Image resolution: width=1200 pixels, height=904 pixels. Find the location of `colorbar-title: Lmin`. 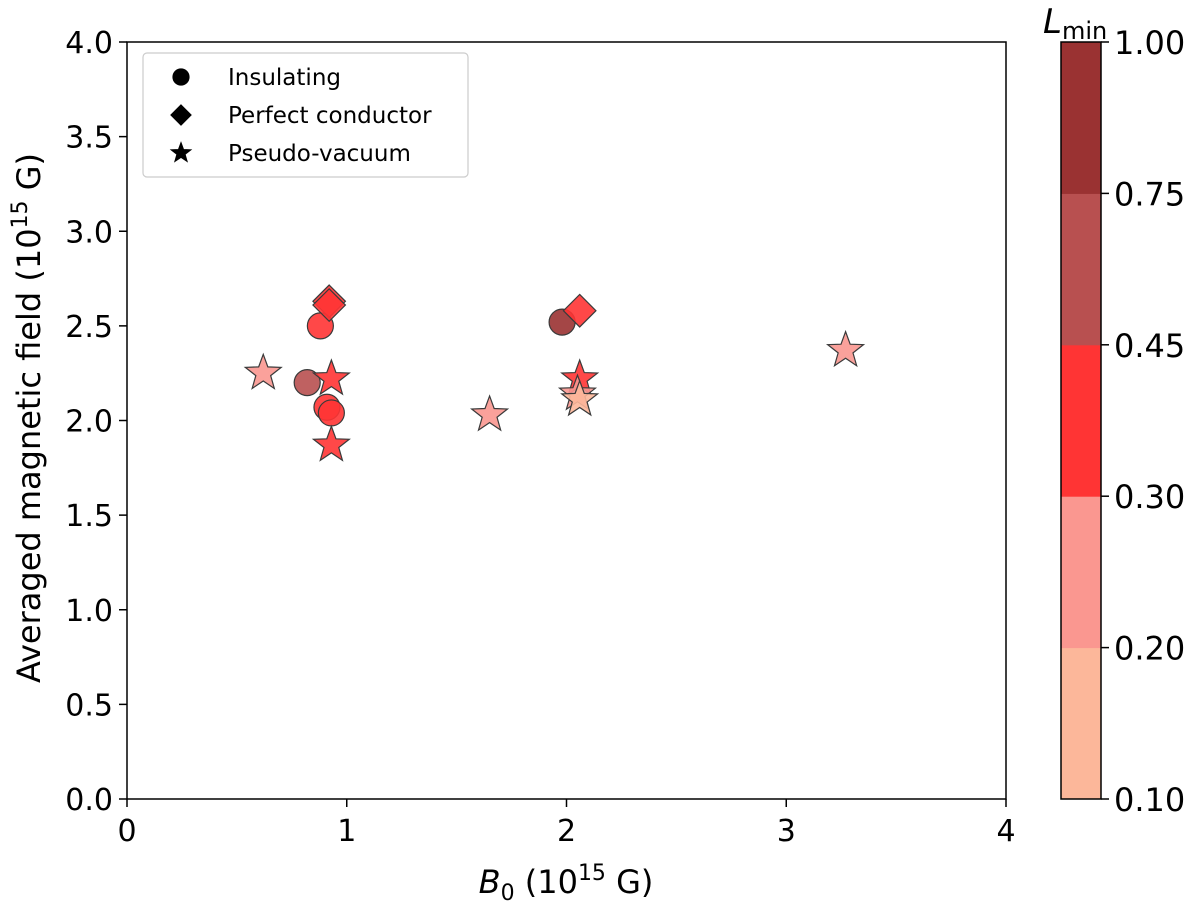

colorbar-title: Lmin is located at coordinates (1075, 23).